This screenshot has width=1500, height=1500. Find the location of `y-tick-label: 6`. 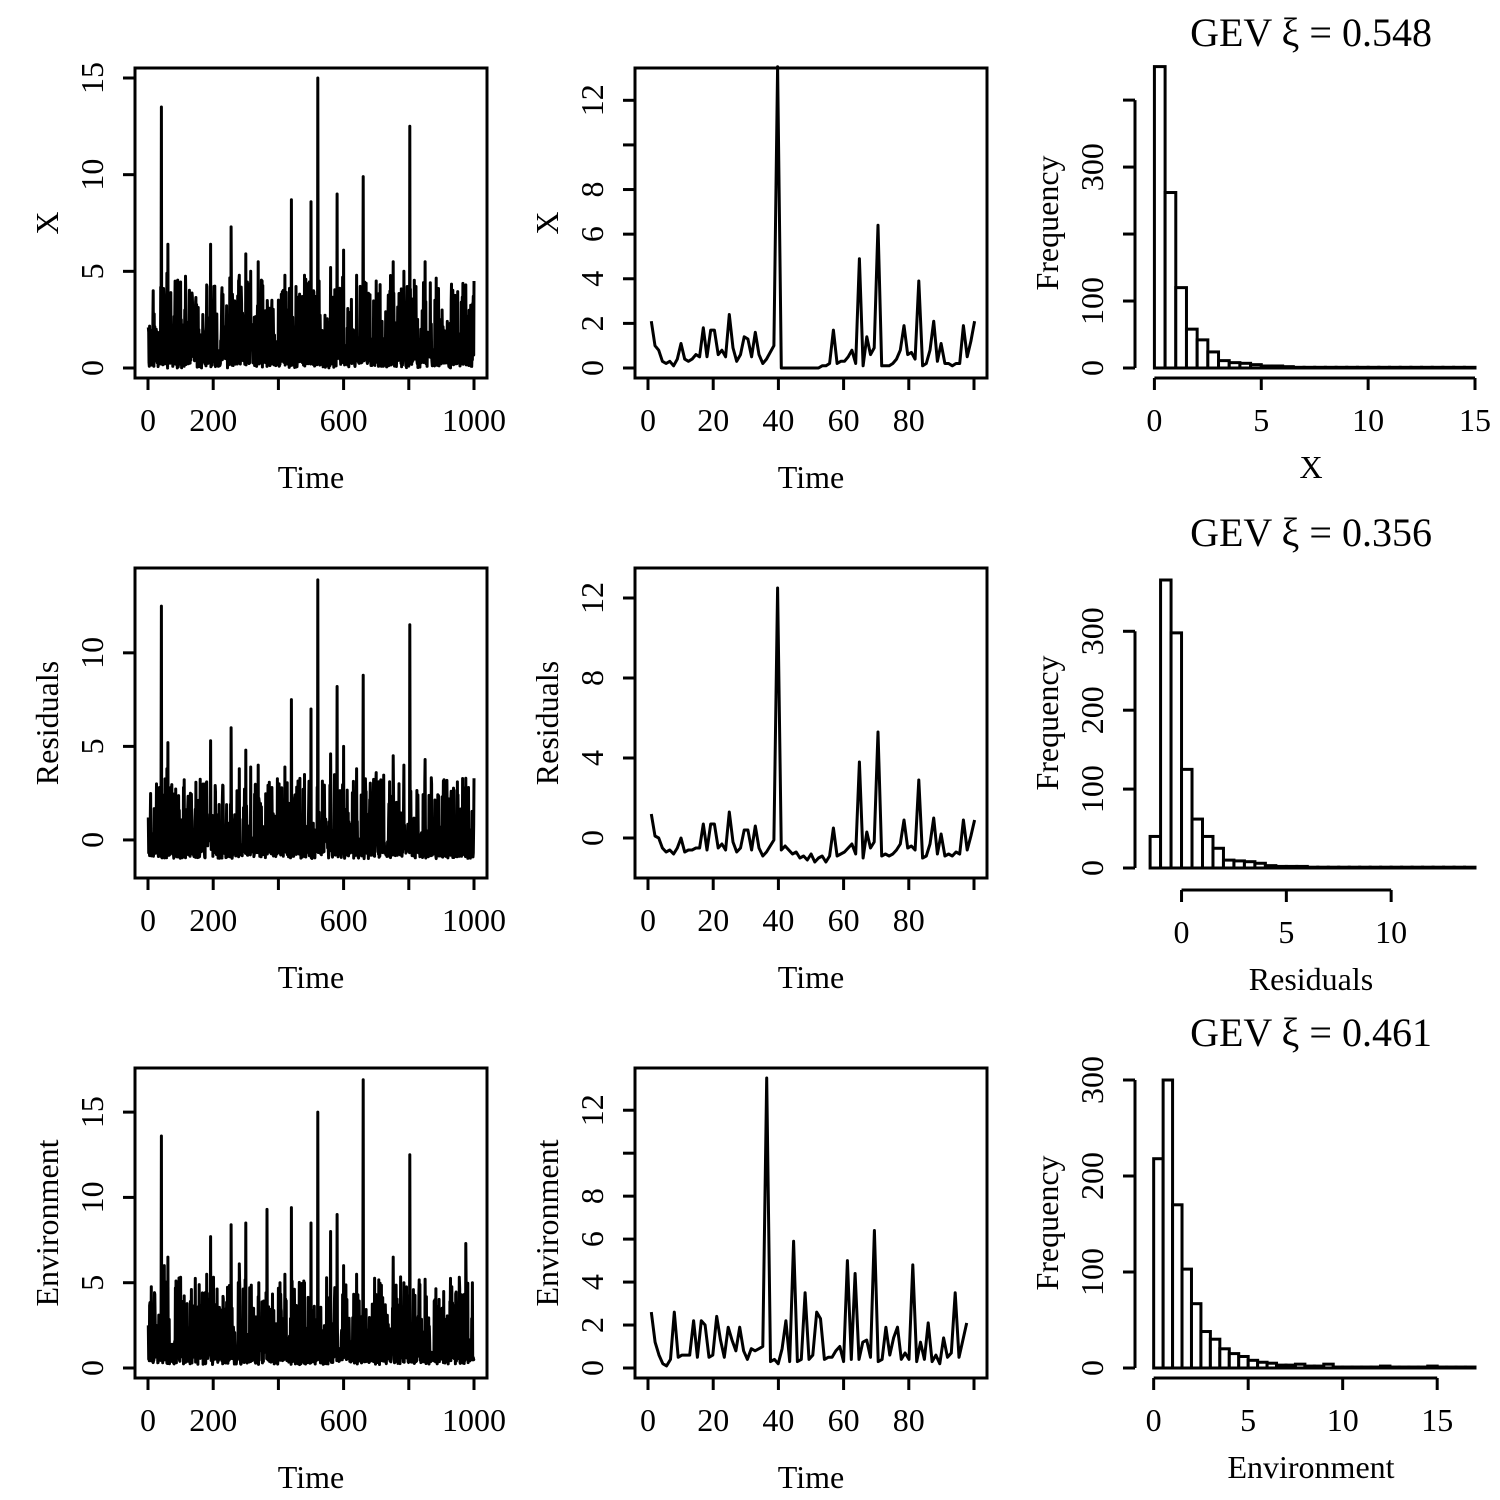

y-tick-label: 6 is located at coordinates (592, 234).